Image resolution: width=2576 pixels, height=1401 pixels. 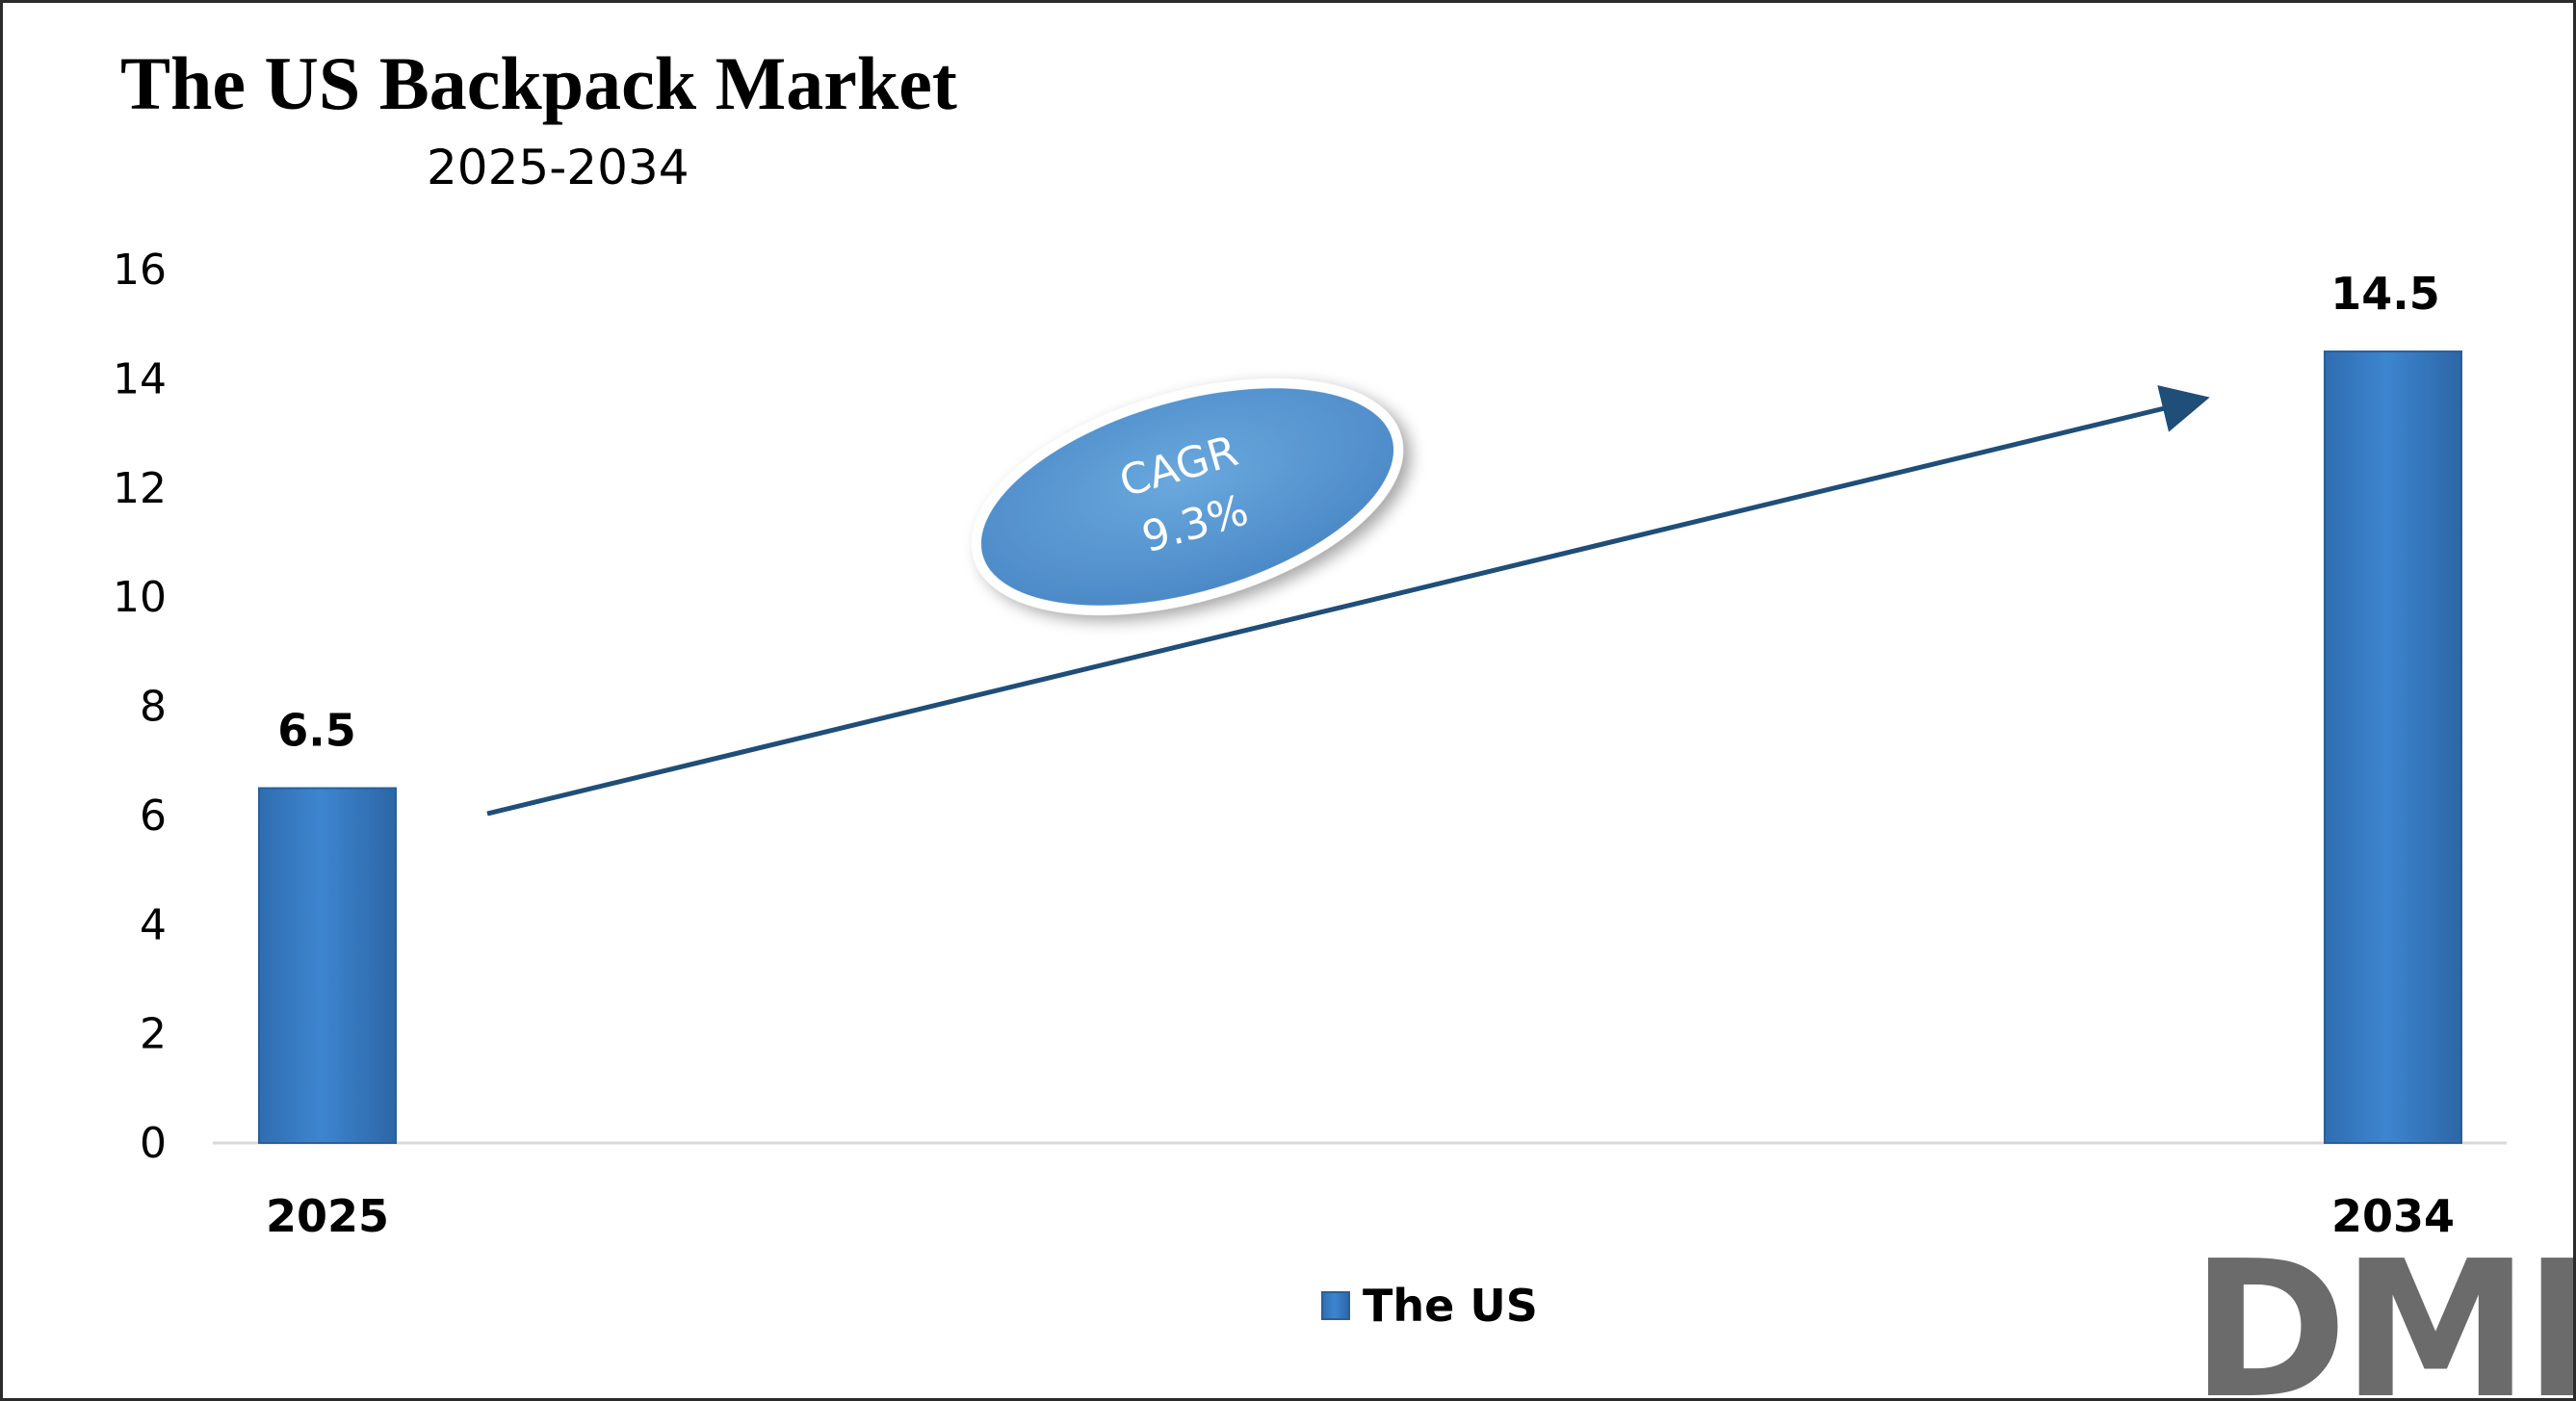 I want to click on y-tick-label: 2, so click(x=153, y=1034).